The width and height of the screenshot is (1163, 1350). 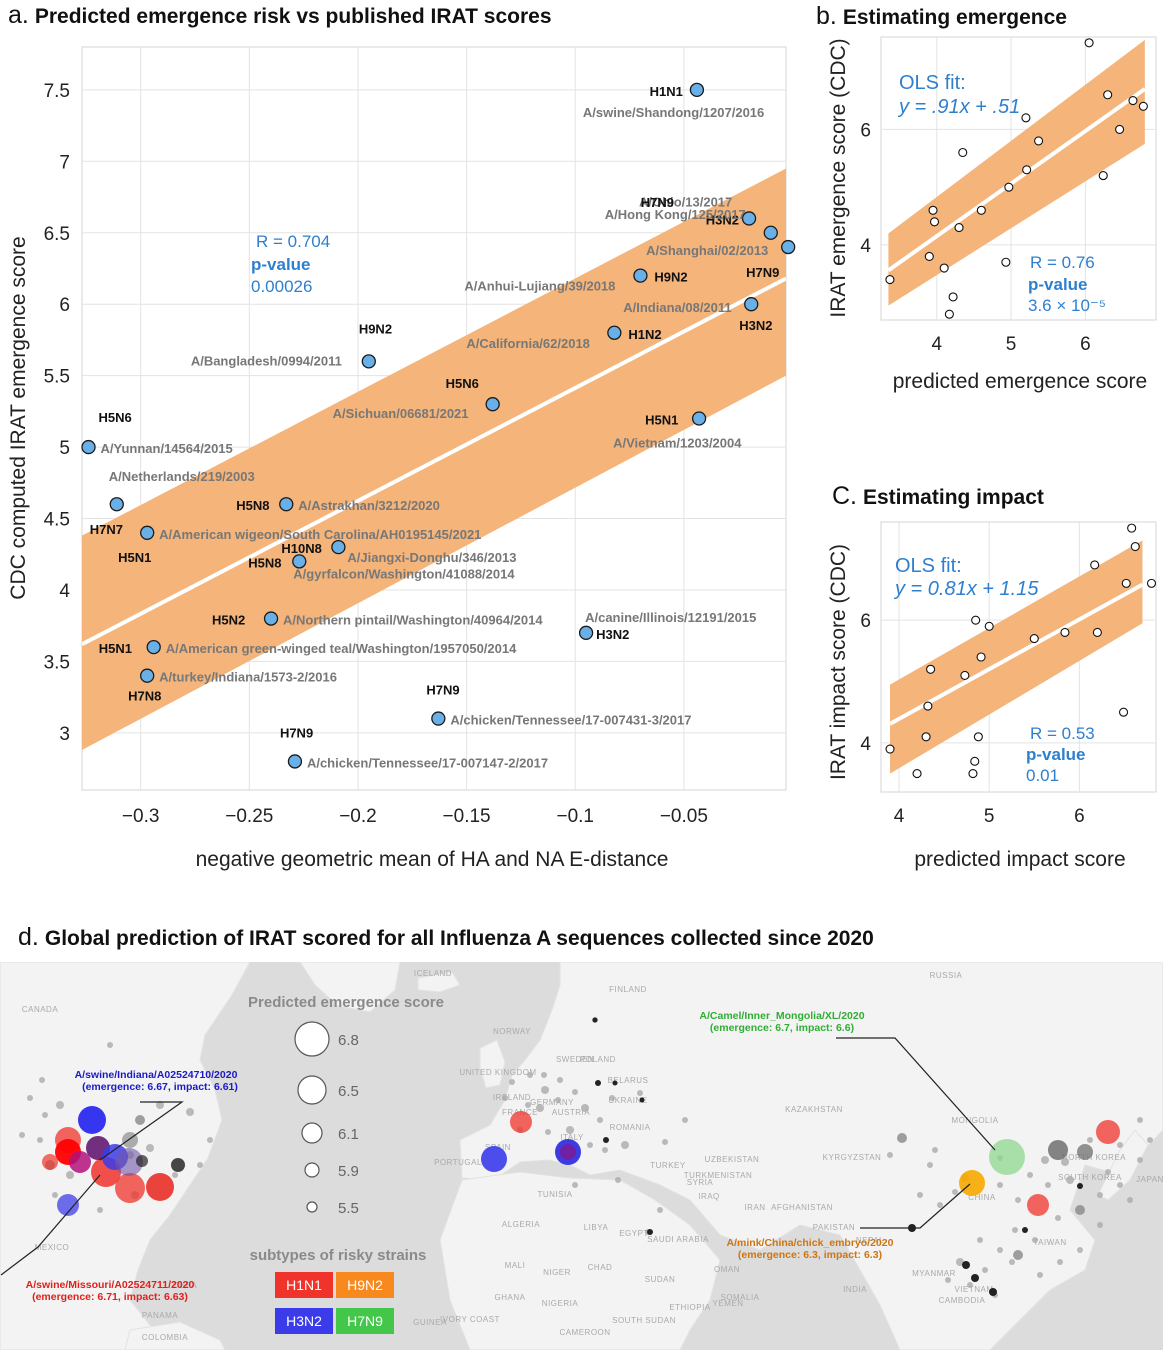 What do you see at coordinates (915, 1206) in the screenshot?
I see `leader-mink` at bounding box center [915, 1206].